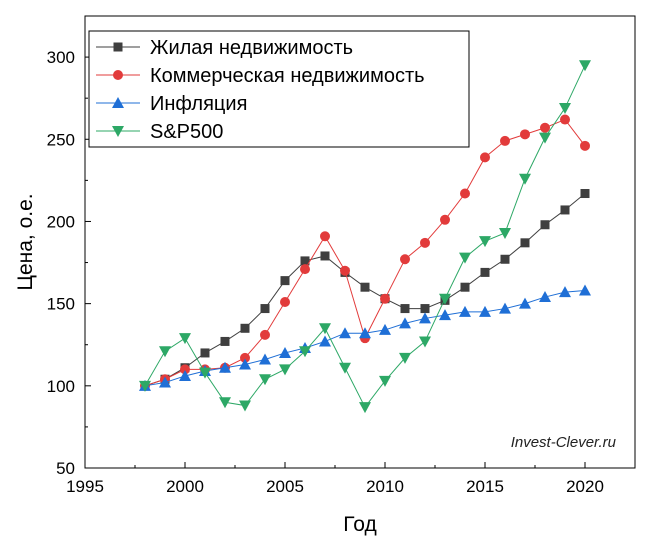 The height and width of the screenshot is (542, 655). What do you see at coordinates (485, 311) in the screenshot?
I see `data-point-3-2015` at bounding box center [485, 311].